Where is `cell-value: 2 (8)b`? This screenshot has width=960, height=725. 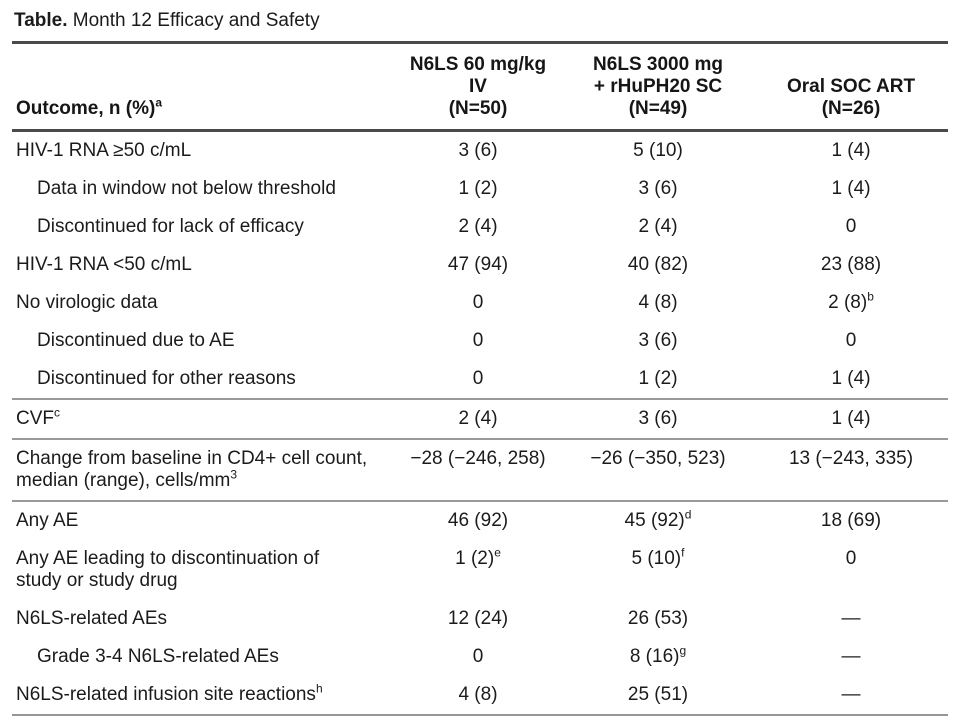 cell-value: 2 (8)b is located at coordinates (851, 301).